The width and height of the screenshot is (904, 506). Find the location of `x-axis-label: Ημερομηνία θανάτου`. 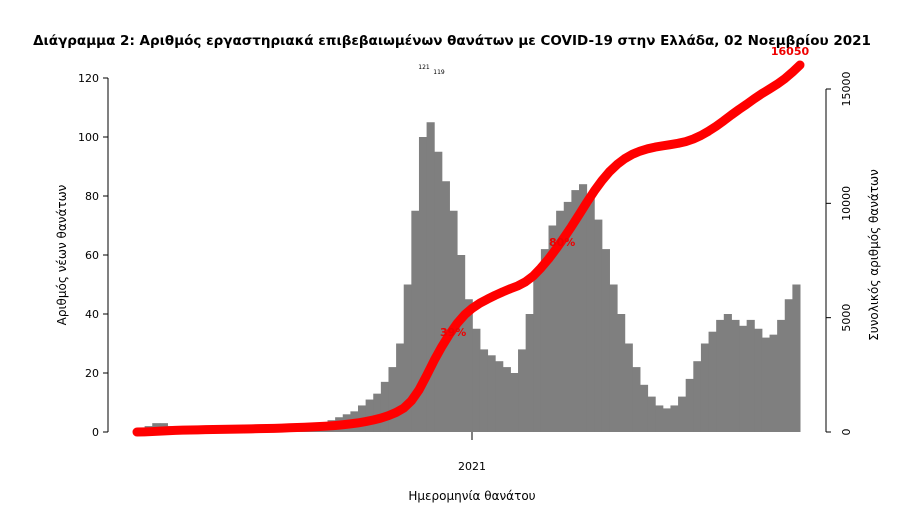

x-axis-label: Ημερομηνία θανάτου is located at coordinates (471, 496).